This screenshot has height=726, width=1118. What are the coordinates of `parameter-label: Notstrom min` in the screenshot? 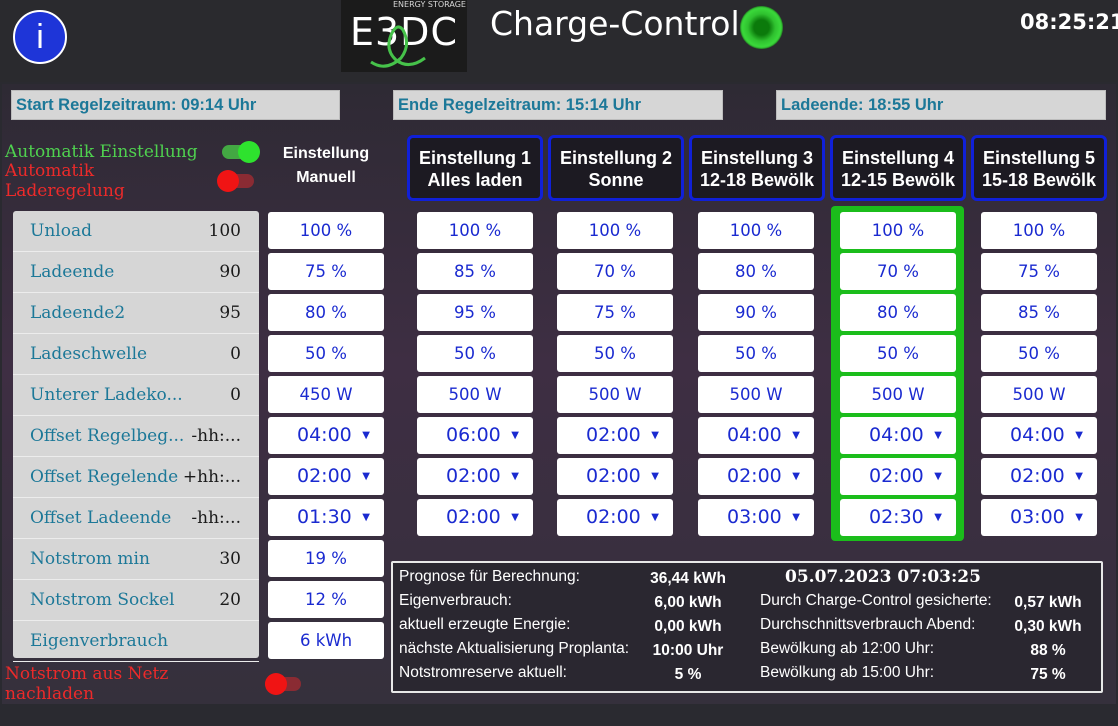 It's located at (90, 559).